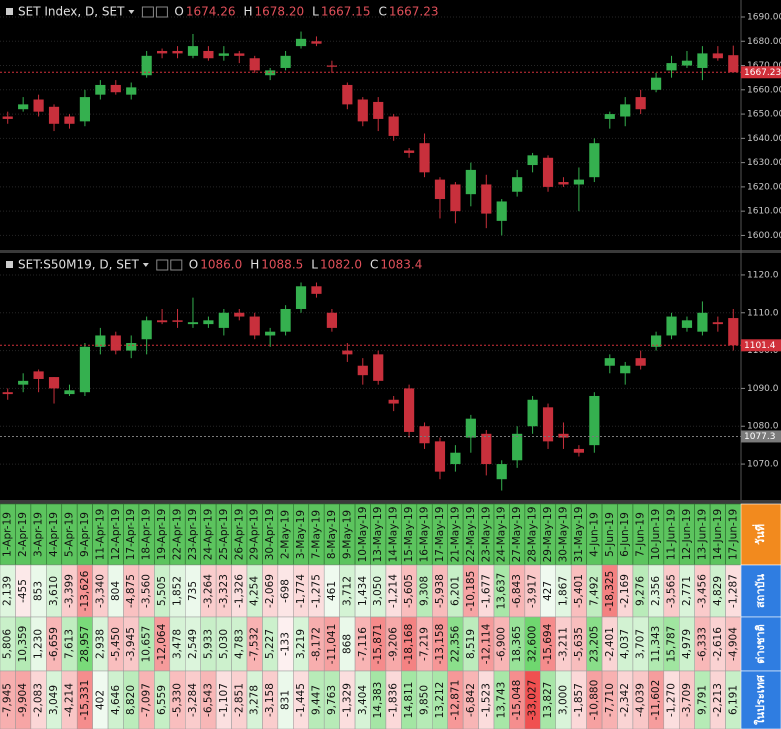 The width and height of the screenshot is (781, 729). Describe the element at coordinates (286, 700) in the screenshot. I see `value-text: 831` at that location.